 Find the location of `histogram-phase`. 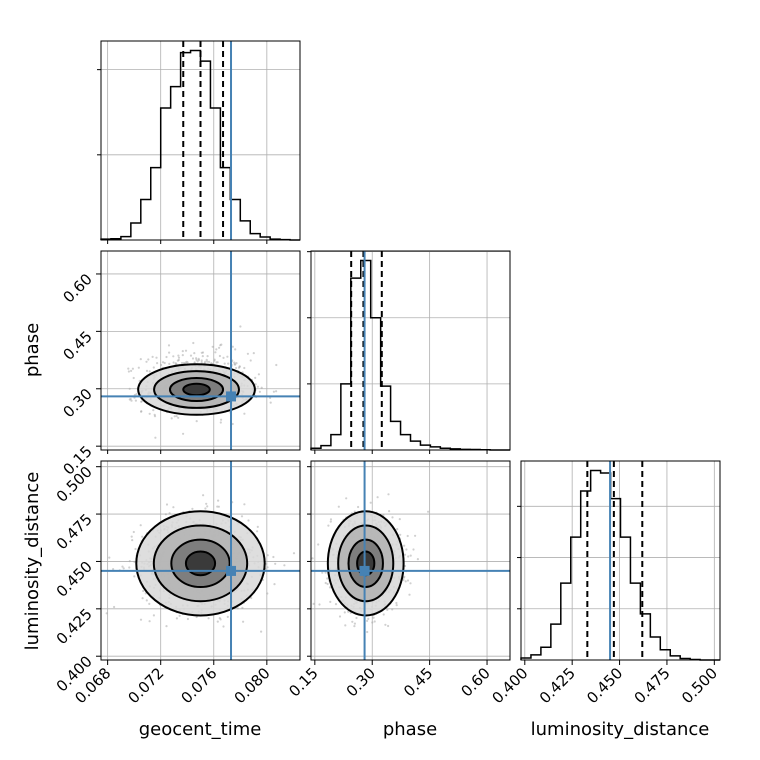

histogram-phase is located at coordinates (410, 355).